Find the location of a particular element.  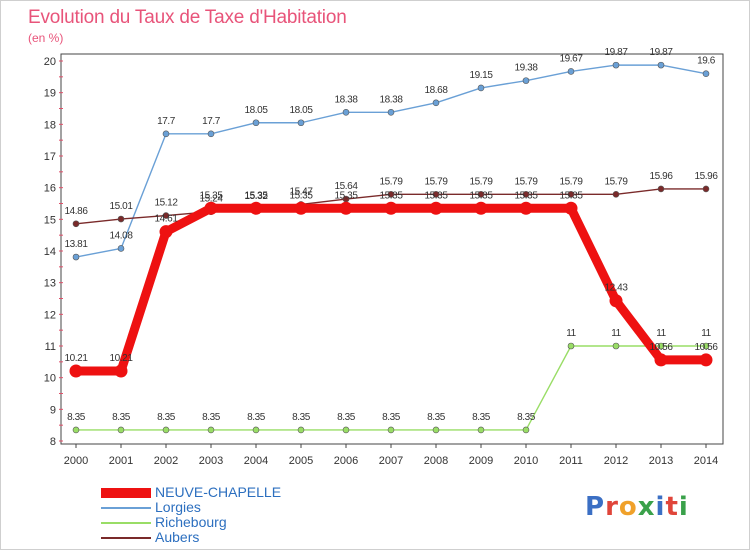

y-tick-label: 13 is located at coordinates (50, 284).